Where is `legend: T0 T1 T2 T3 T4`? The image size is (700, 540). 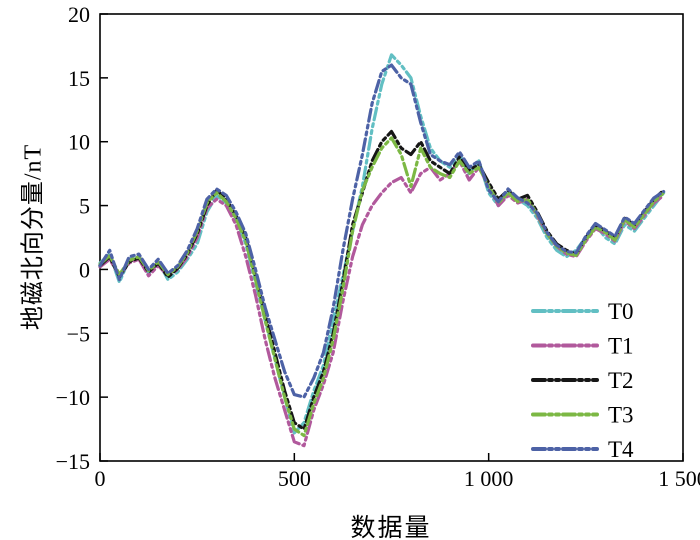
legend: T0 T1 T2 T3 T4 is located at coordinates (582, 380).